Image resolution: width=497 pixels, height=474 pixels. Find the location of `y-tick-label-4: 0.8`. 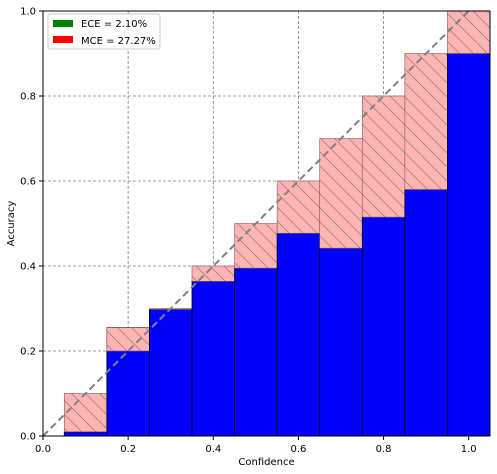

y-tick-label-4: 0.8 is located at coordinates (28, 97).